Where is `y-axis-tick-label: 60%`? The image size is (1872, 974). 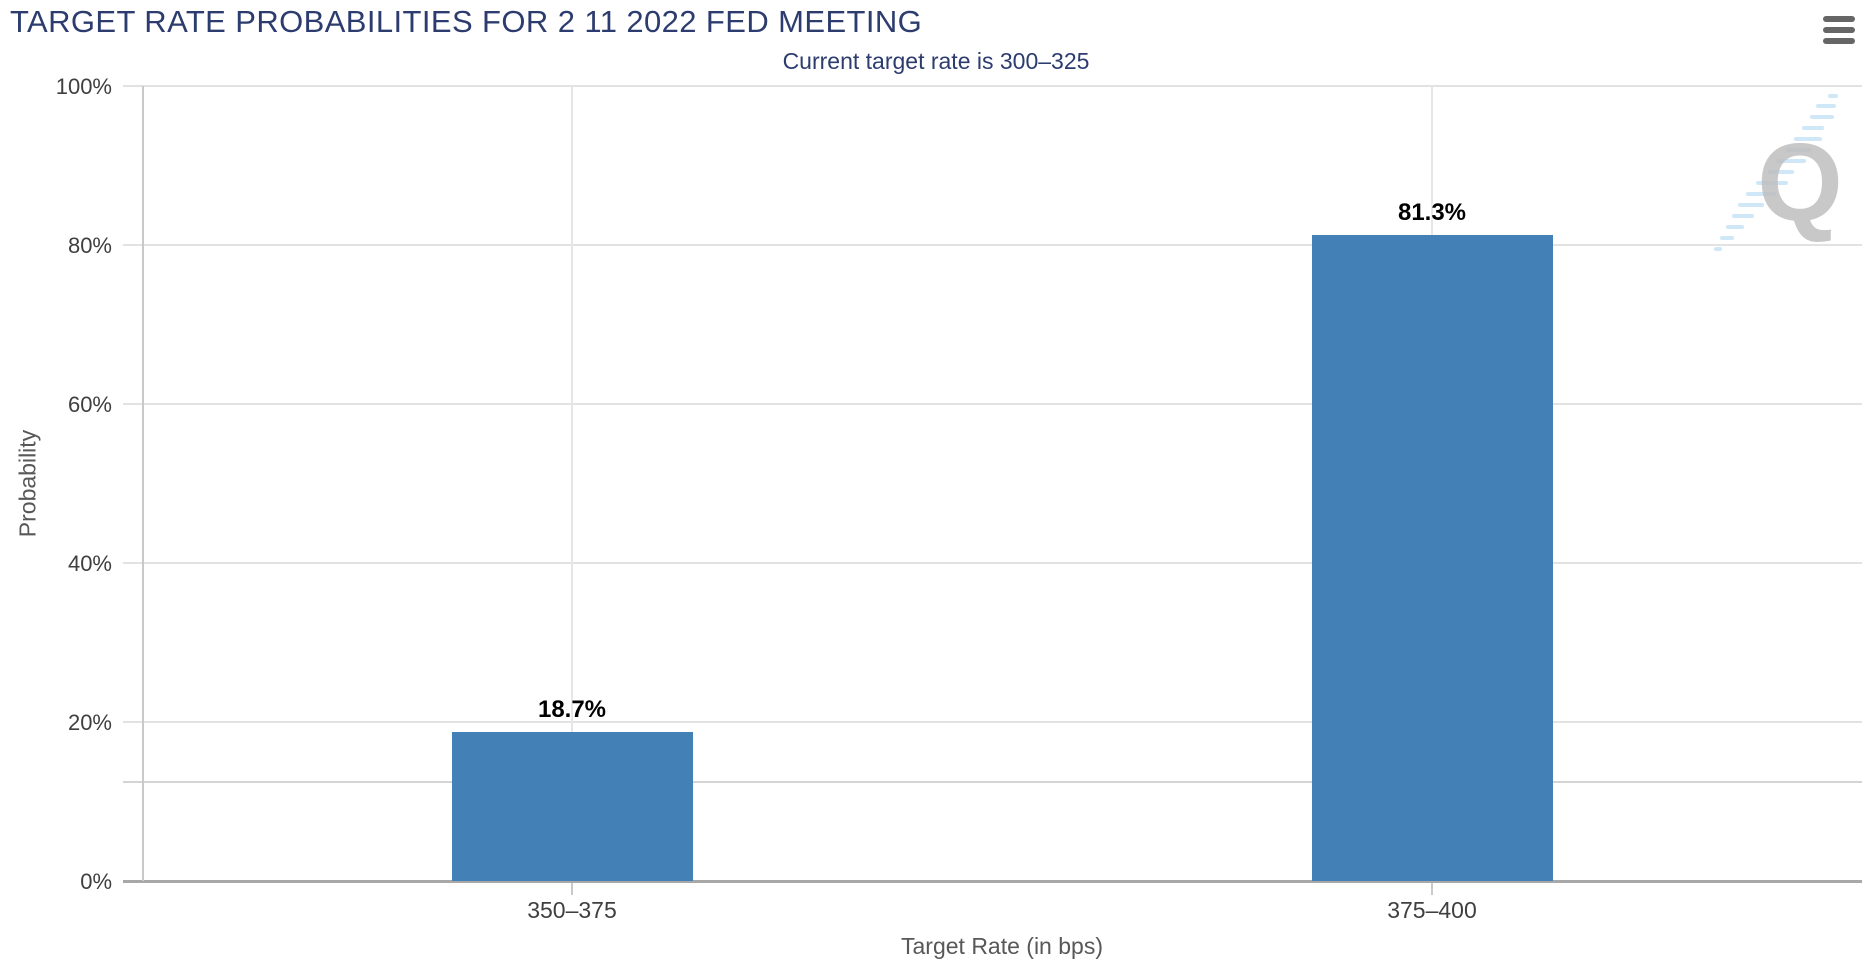
y-axis-tick-label: 60% is located at coordinates (89, 404).